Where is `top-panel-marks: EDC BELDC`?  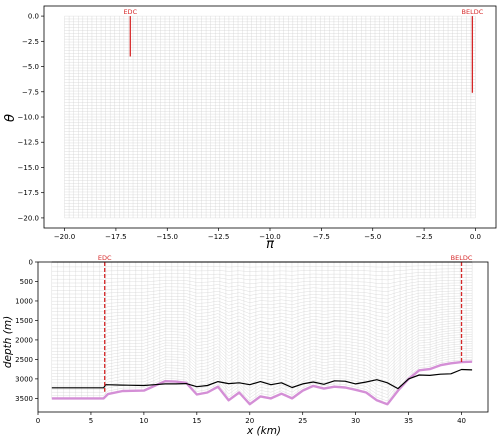
top-panel-marks: EDC BELDC is located at coordinates (303, 50).